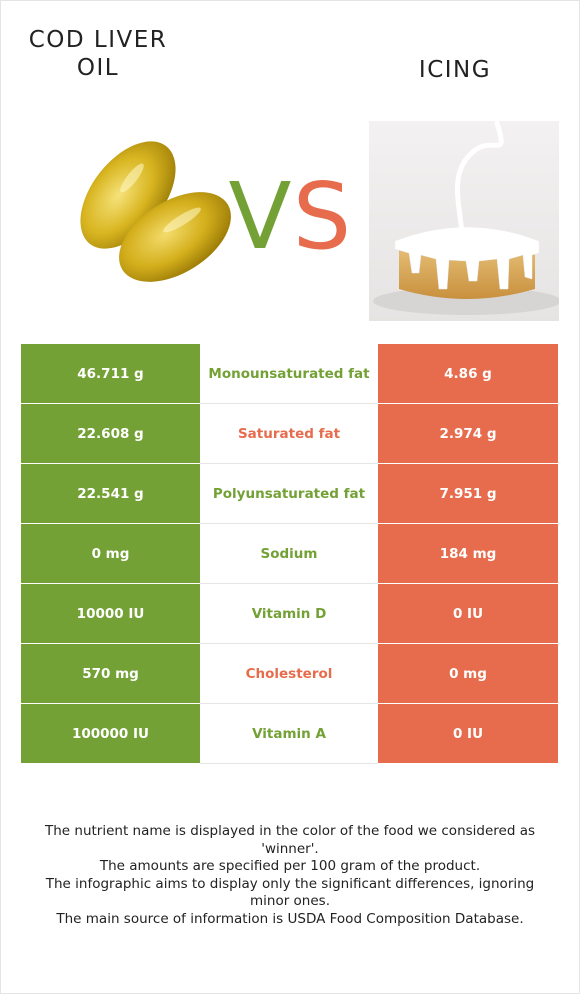 Image resolution: width=580 pixels, height=994 pixels. I want to click on right-value: 0 mg, so click(468, 673).